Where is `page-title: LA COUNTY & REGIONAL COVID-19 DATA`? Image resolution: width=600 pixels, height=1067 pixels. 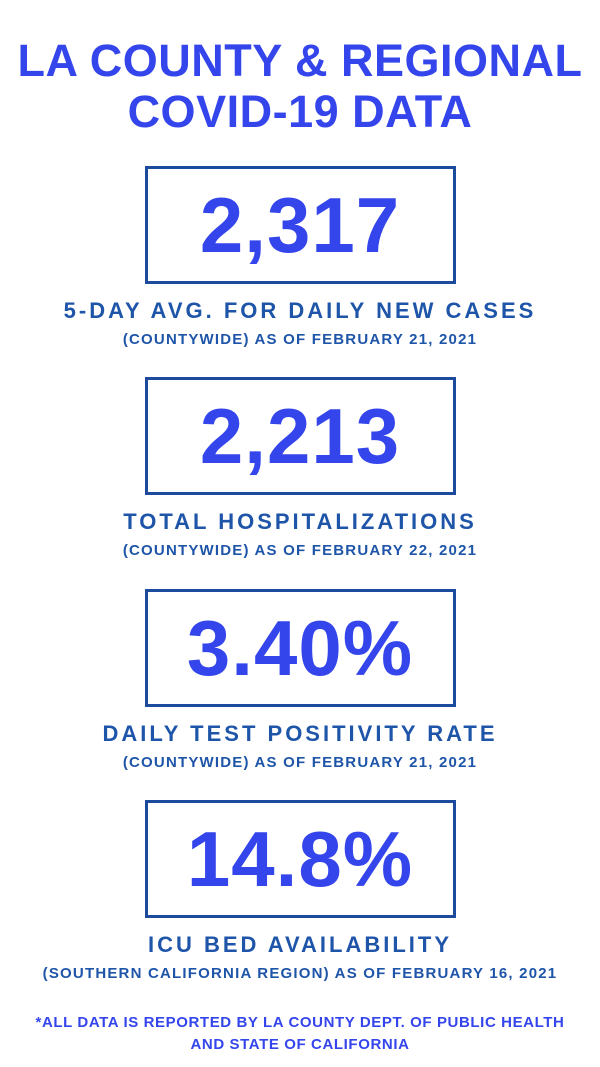
page-title: LA COUNTY & REGIONAL COVID-19 DATA is located at coordinates (300, 69).